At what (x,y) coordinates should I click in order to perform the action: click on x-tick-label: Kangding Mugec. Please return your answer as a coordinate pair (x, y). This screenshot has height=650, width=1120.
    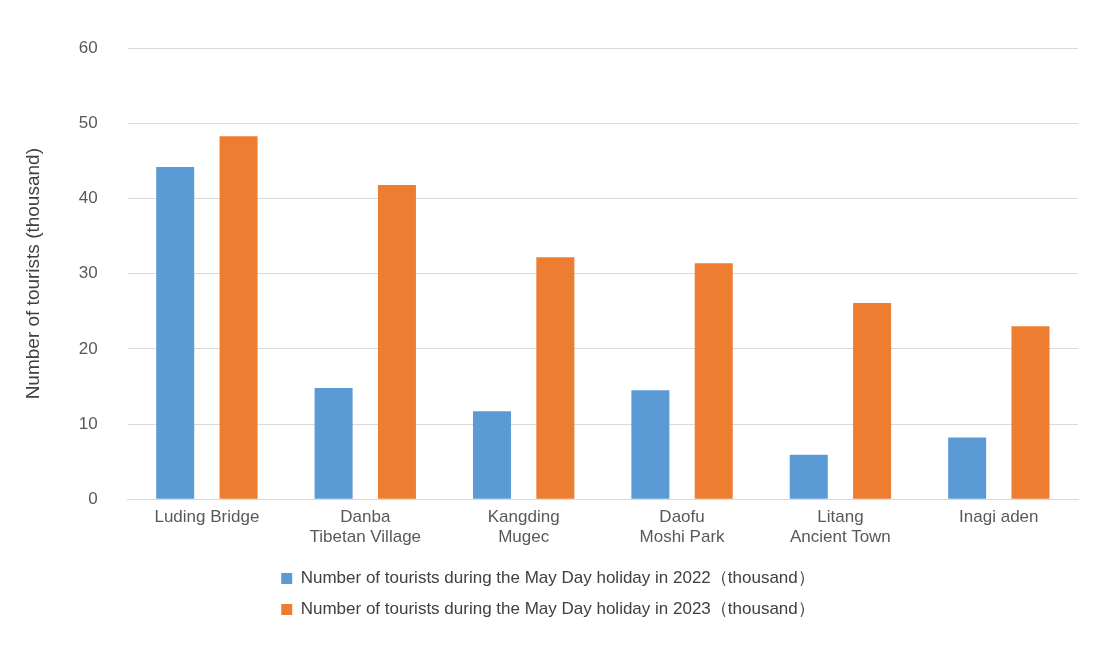
    Looking at the image, I should click on (523, 527).